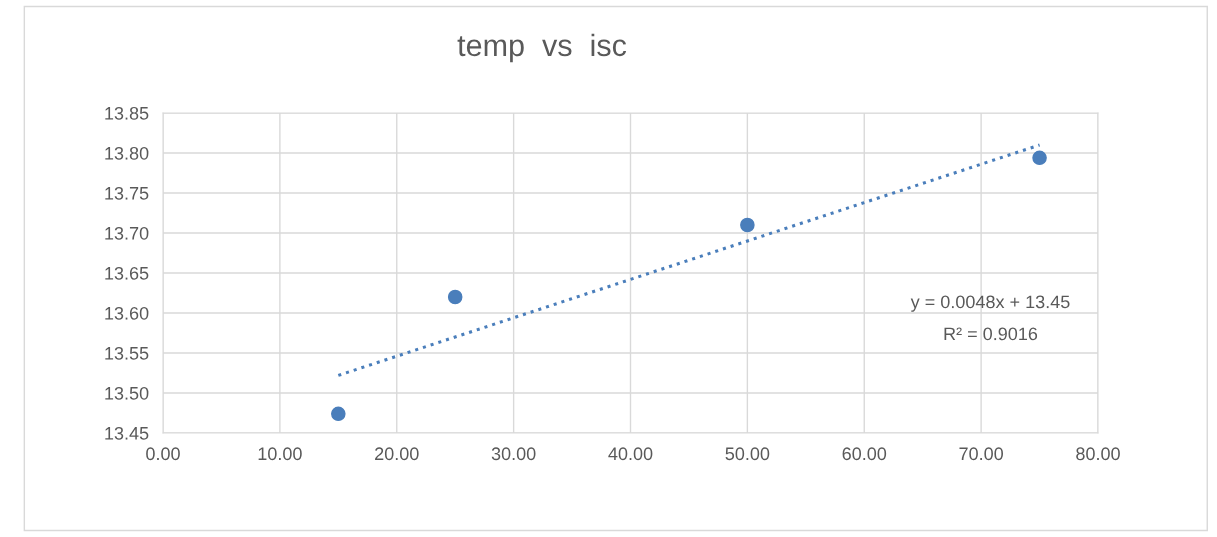 The height and width of the screenshot is (537, 1217). Describe the element at coordinates (397, 454) in the screenshot. I see `x-tick-label: 20.00` at that location.